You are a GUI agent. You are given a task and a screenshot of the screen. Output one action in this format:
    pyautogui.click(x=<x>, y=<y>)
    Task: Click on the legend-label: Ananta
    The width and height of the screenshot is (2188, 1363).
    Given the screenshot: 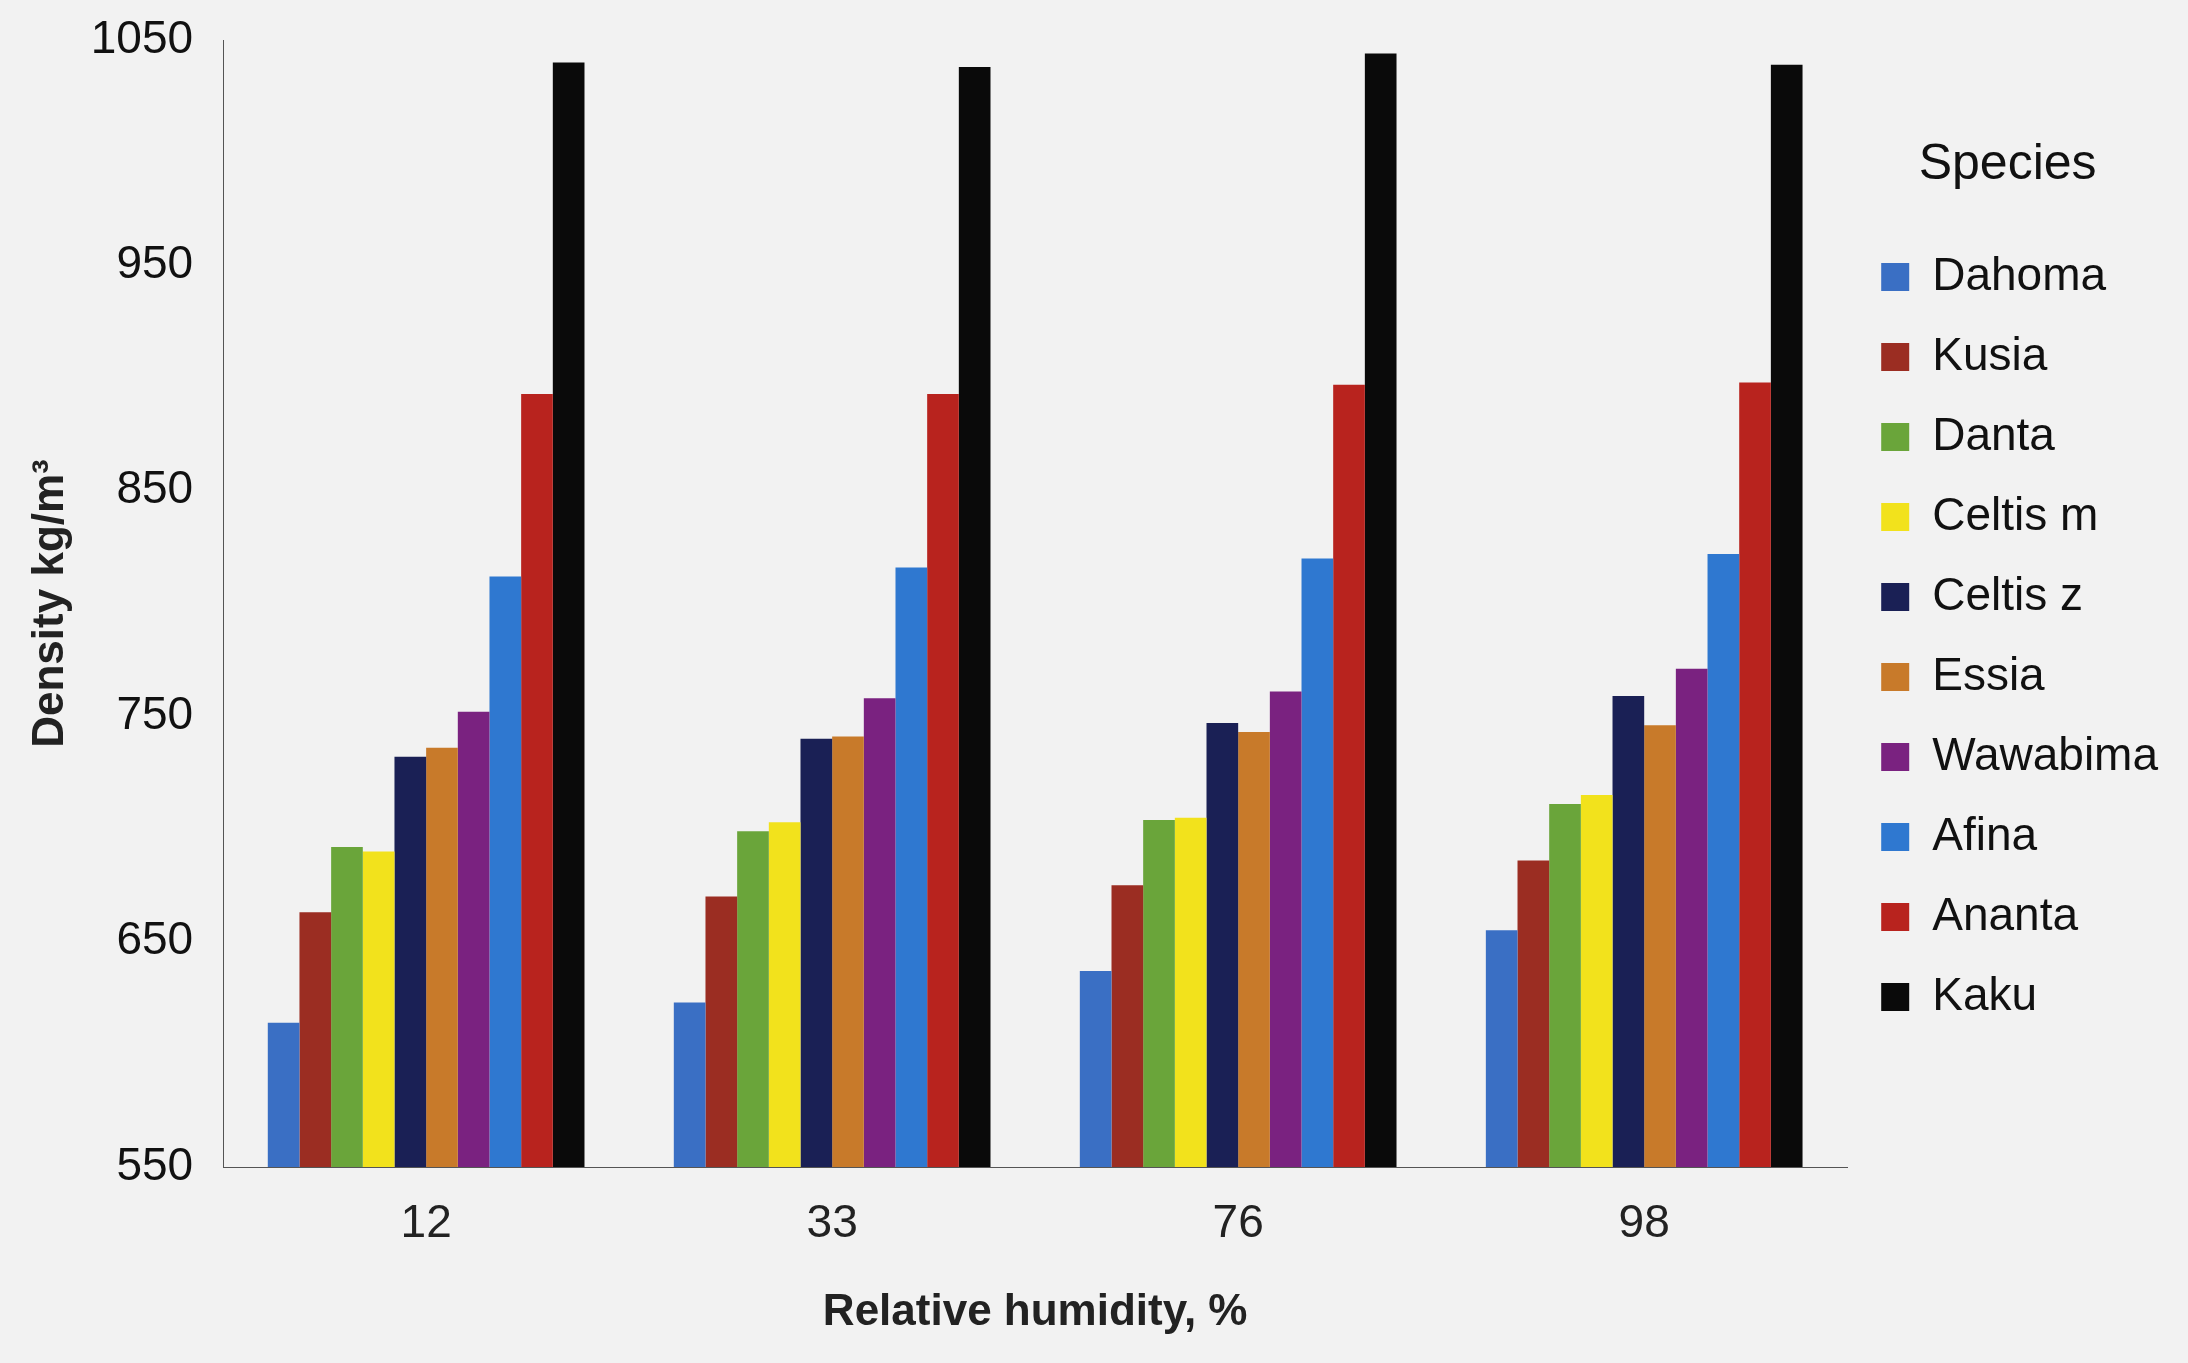 What is the action you would take?
    pyautogui.click(x=2005, y=913)
    